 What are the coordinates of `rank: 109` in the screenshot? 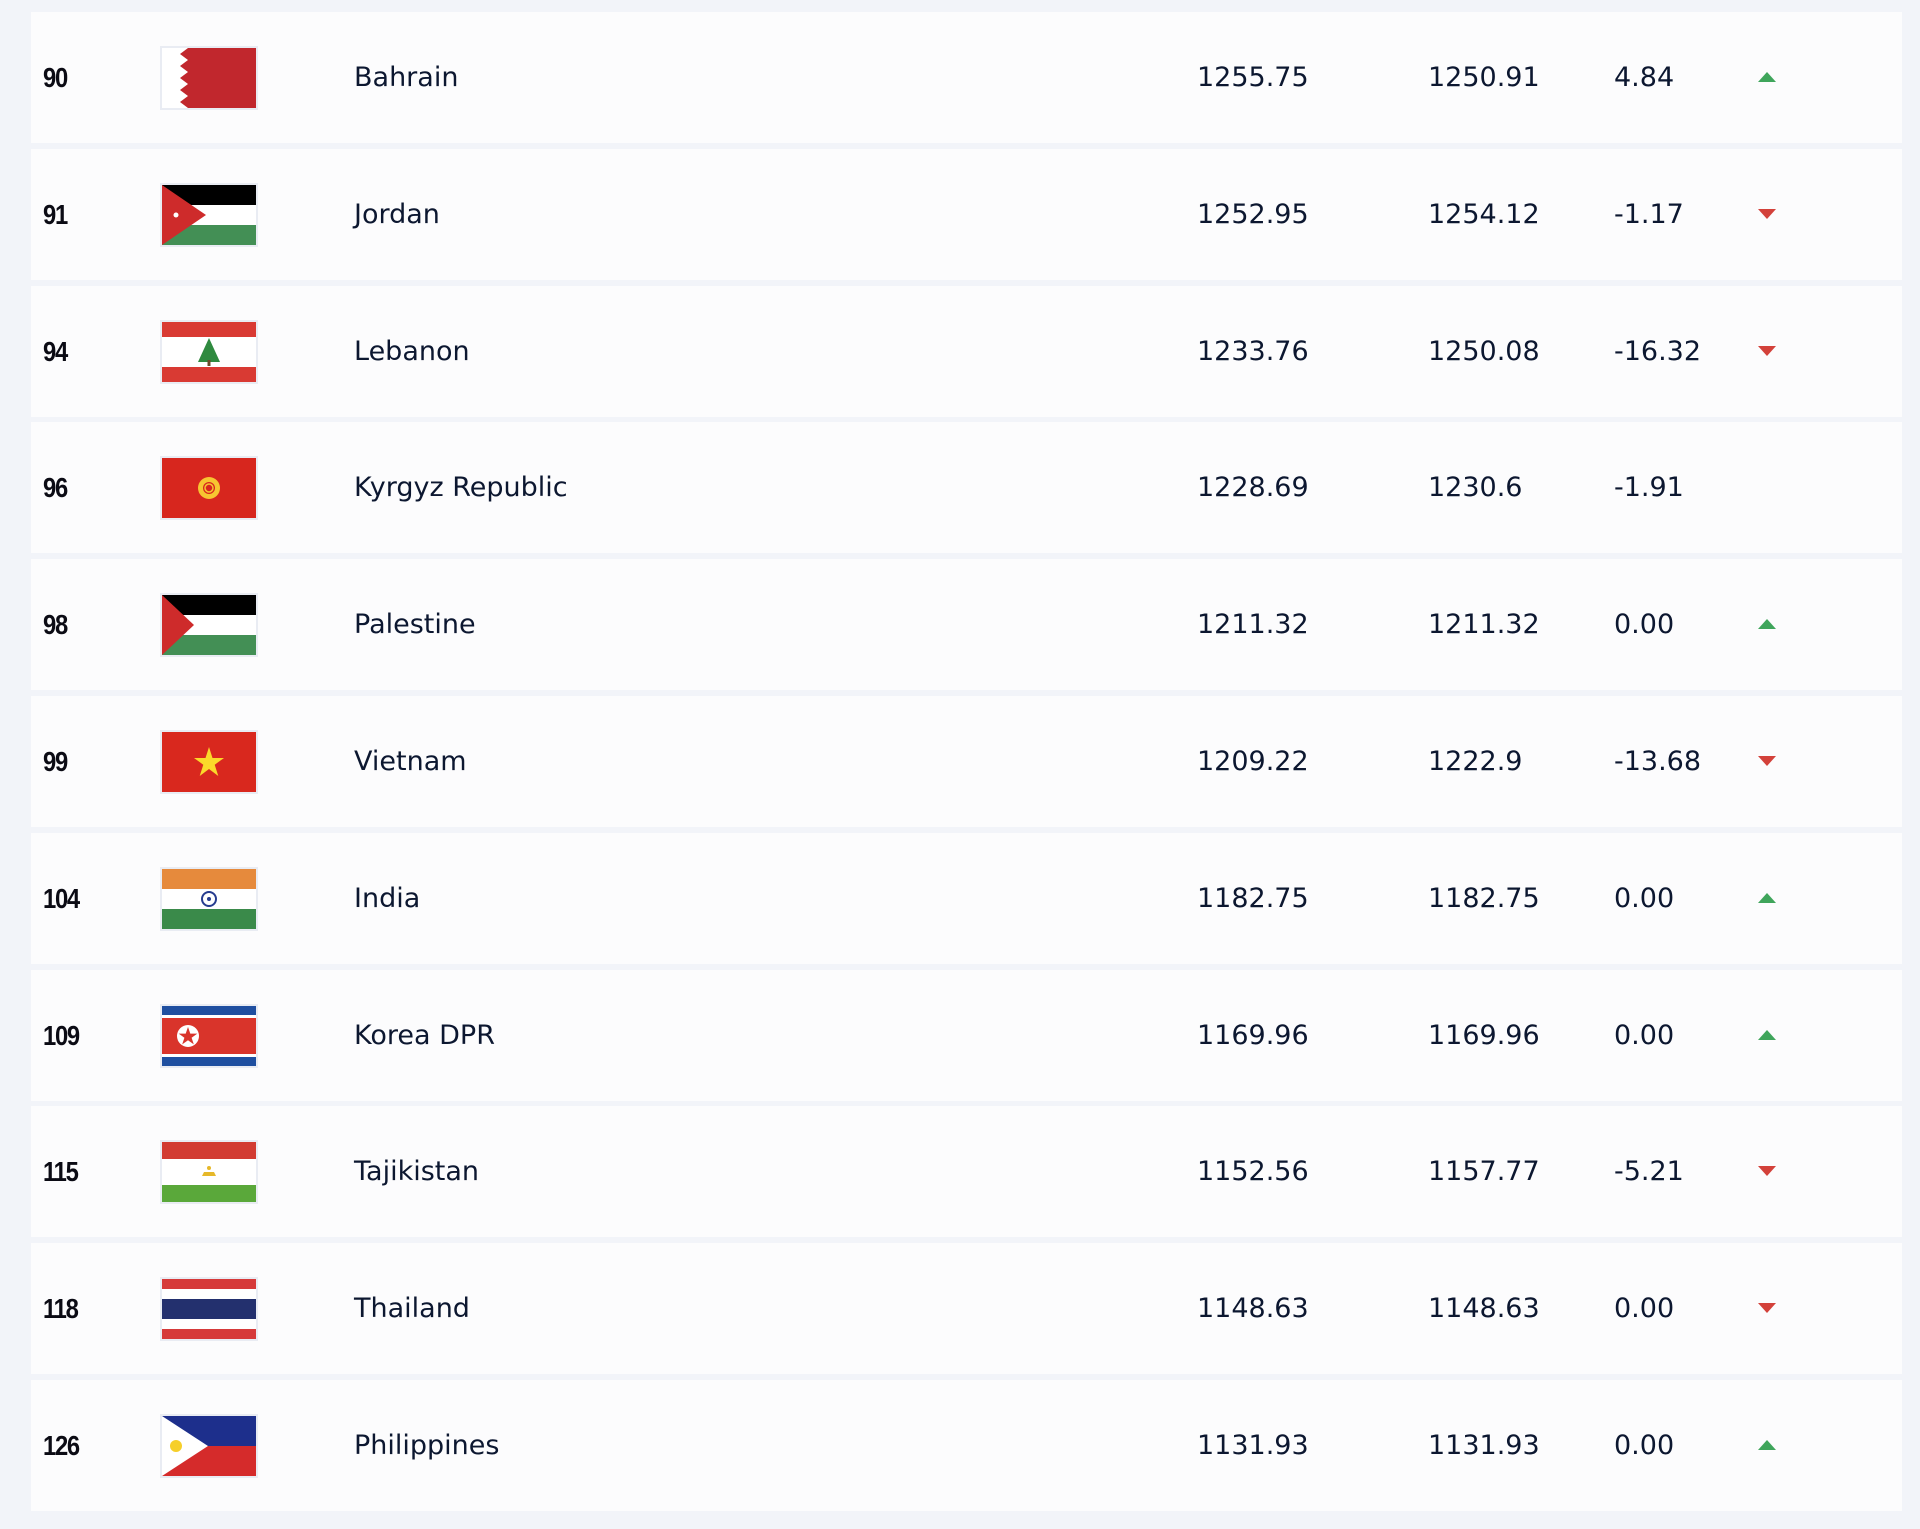 It's located at (61, 1035).